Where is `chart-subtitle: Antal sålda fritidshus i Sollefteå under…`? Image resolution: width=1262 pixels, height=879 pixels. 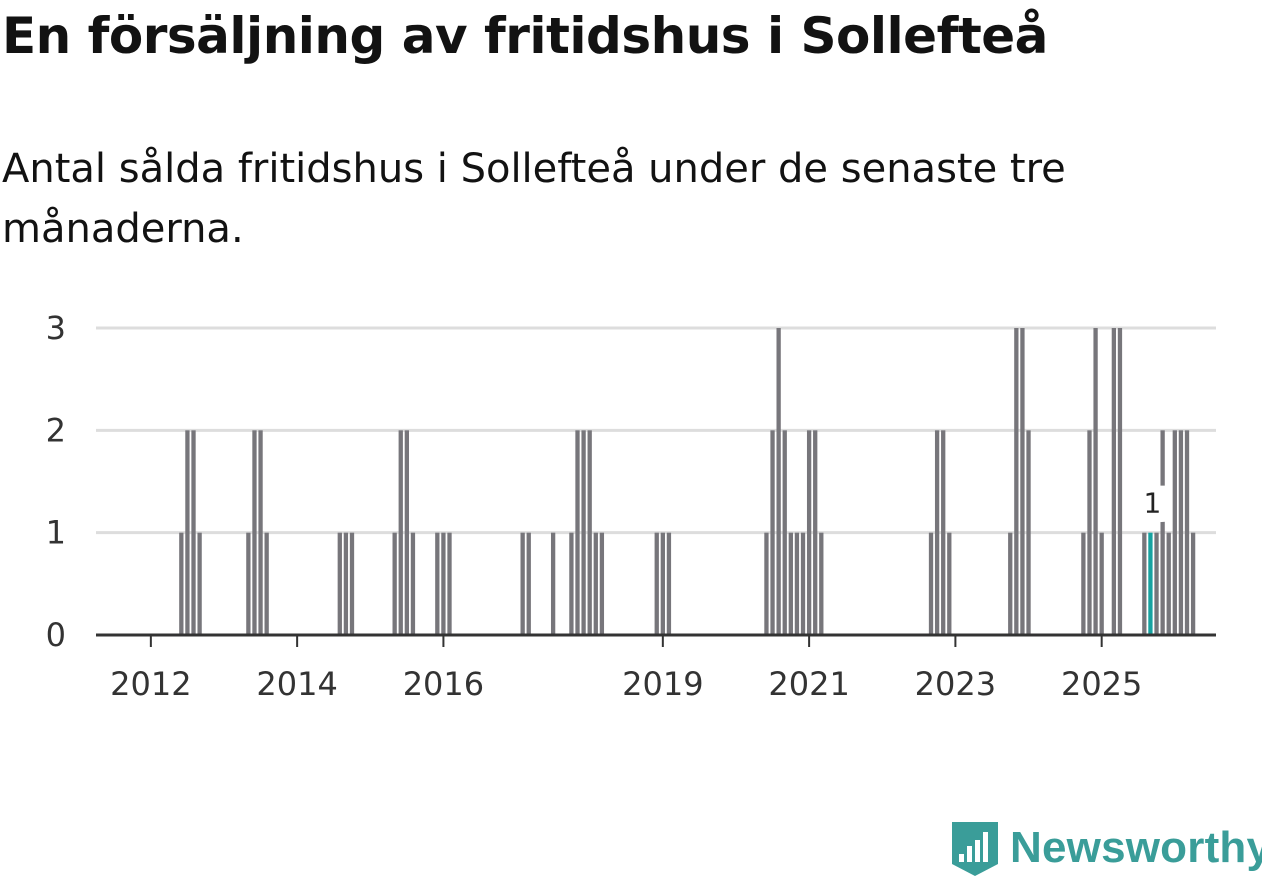 chart-subtitle: Antal sålda fritidshus i Sollefteå under… is located at coordinates (534, 199).